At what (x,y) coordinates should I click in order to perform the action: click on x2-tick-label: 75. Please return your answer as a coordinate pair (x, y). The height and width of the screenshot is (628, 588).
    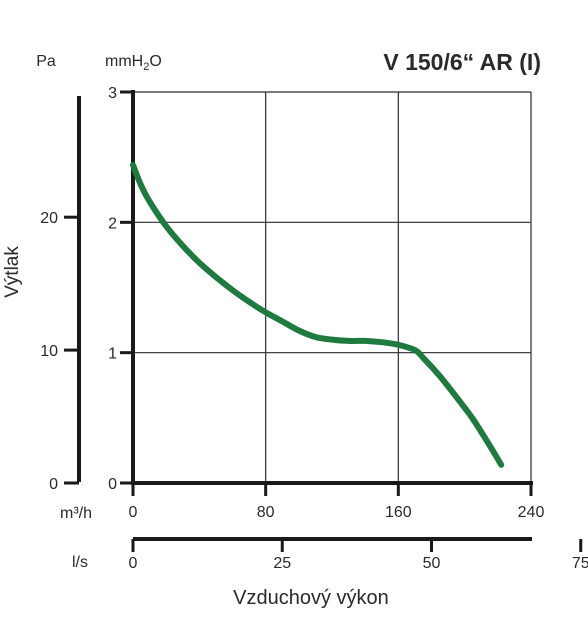
    Looking at the image, I should click on (580, 563).